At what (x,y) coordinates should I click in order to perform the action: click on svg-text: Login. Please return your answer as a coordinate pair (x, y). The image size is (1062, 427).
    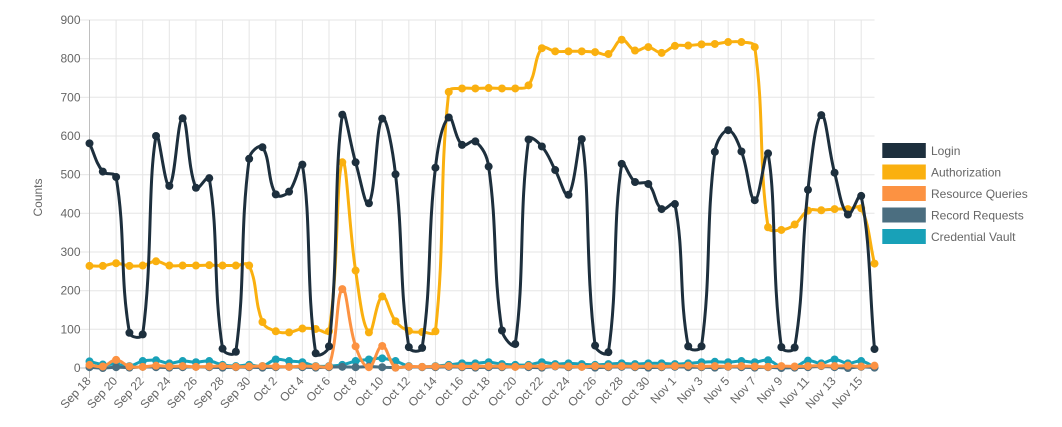
    Looking at the image, I should click on (945, 151).